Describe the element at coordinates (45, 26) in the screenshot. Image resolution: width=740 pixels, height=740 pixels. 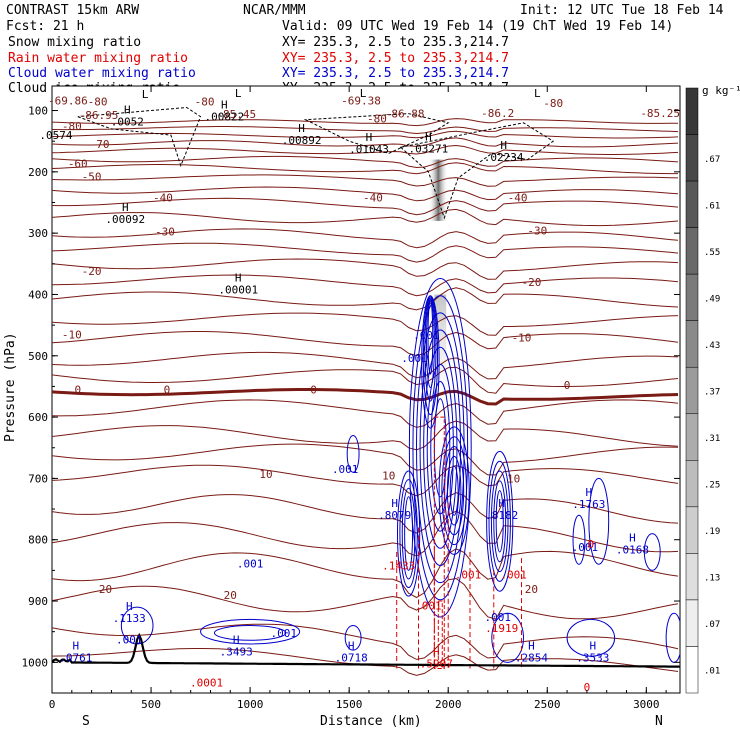
I see `forecast-hour: Fcst: 21 h` at that location.